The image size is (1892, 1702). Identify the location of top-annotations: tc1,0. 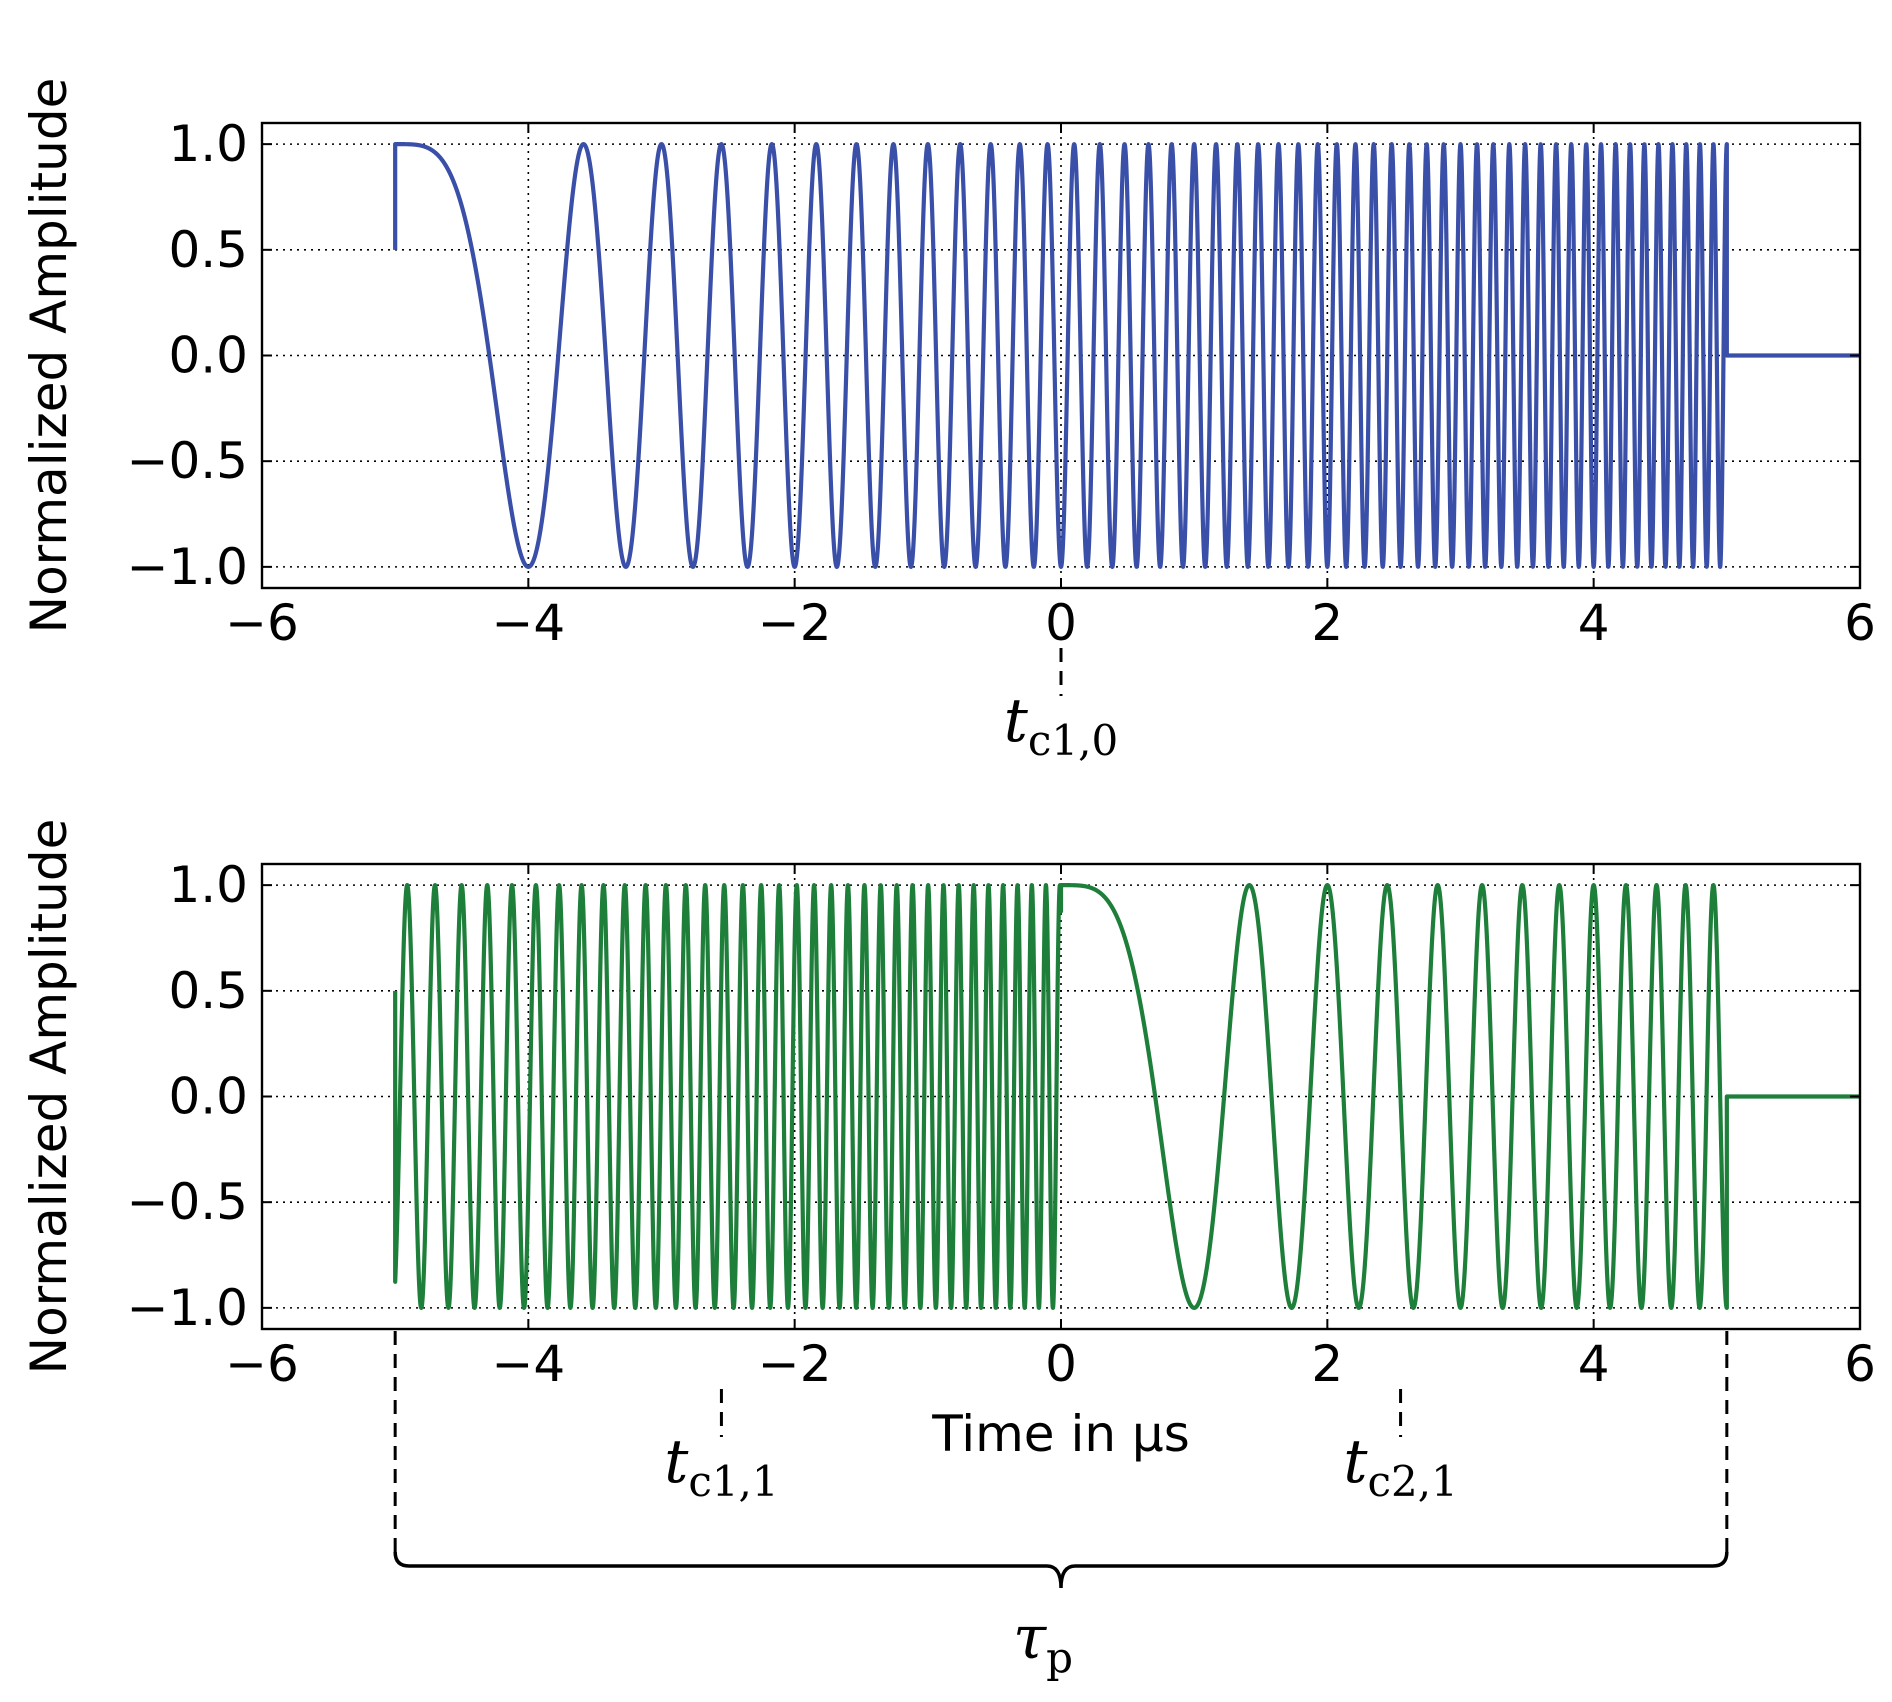
(1061, 706).